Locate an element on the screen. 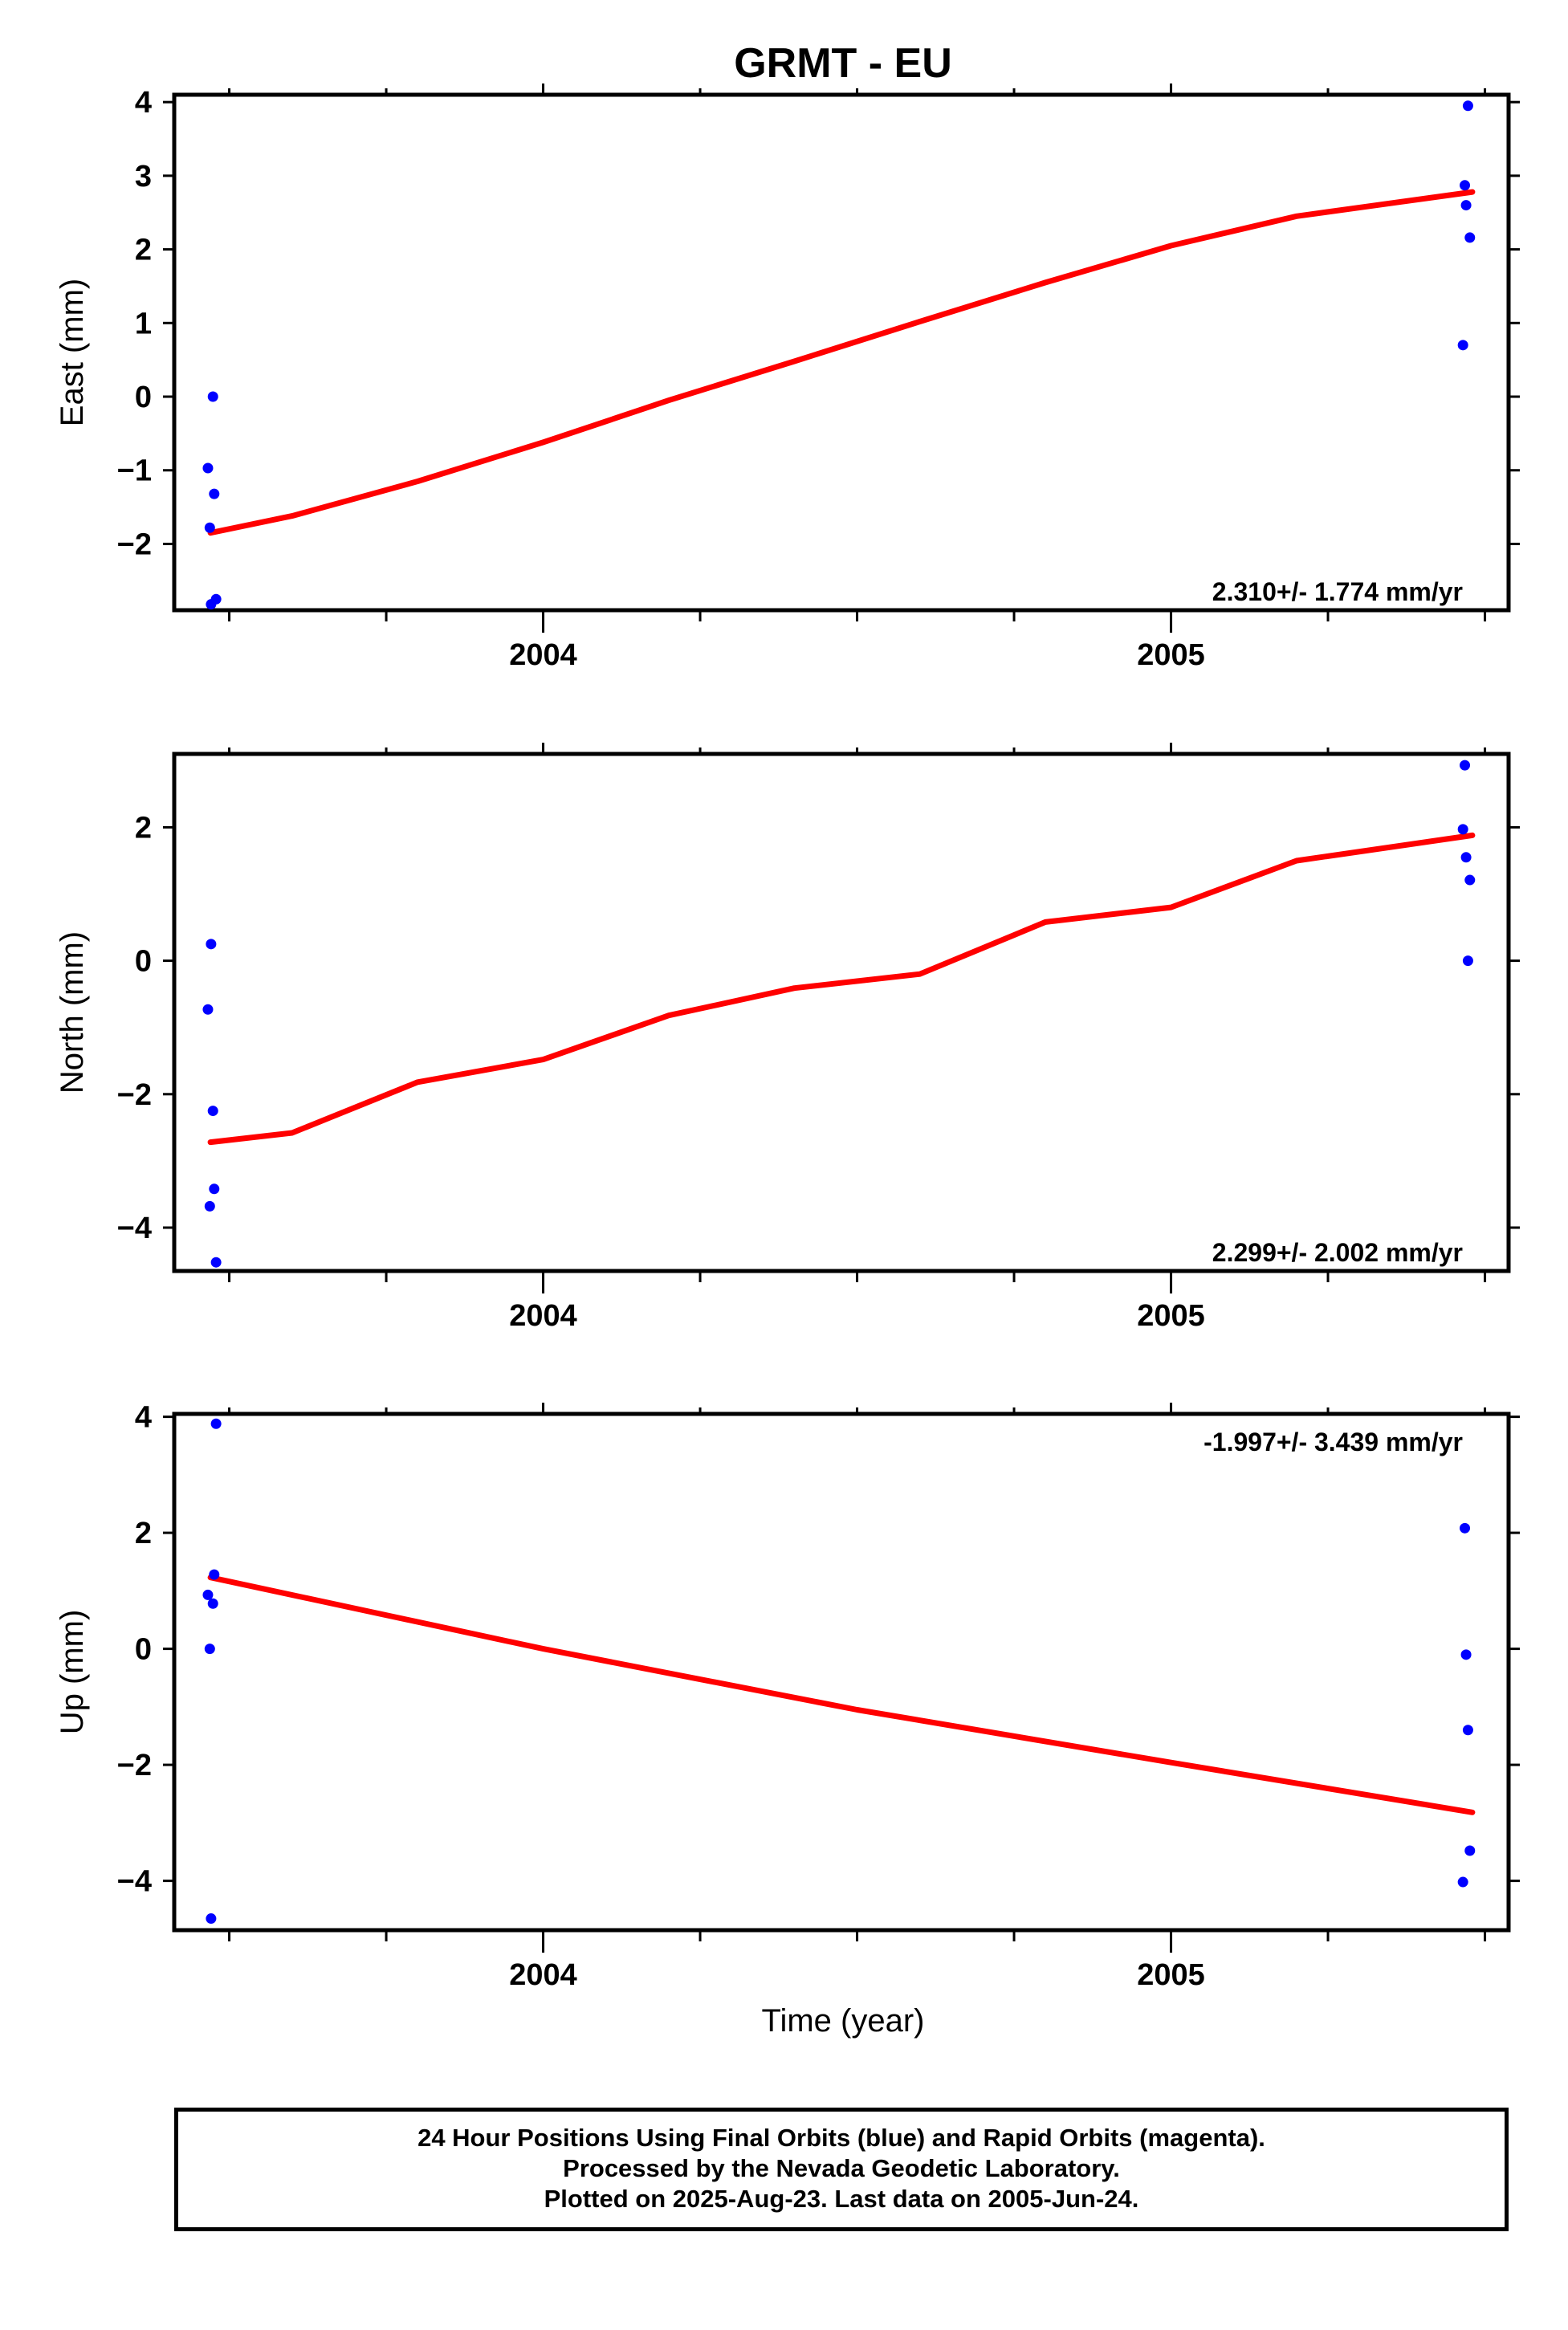 The height and width of the screenshot is (2330, 1568). y-axis-label: Up (mm) is located at coordinates (72, 1672).